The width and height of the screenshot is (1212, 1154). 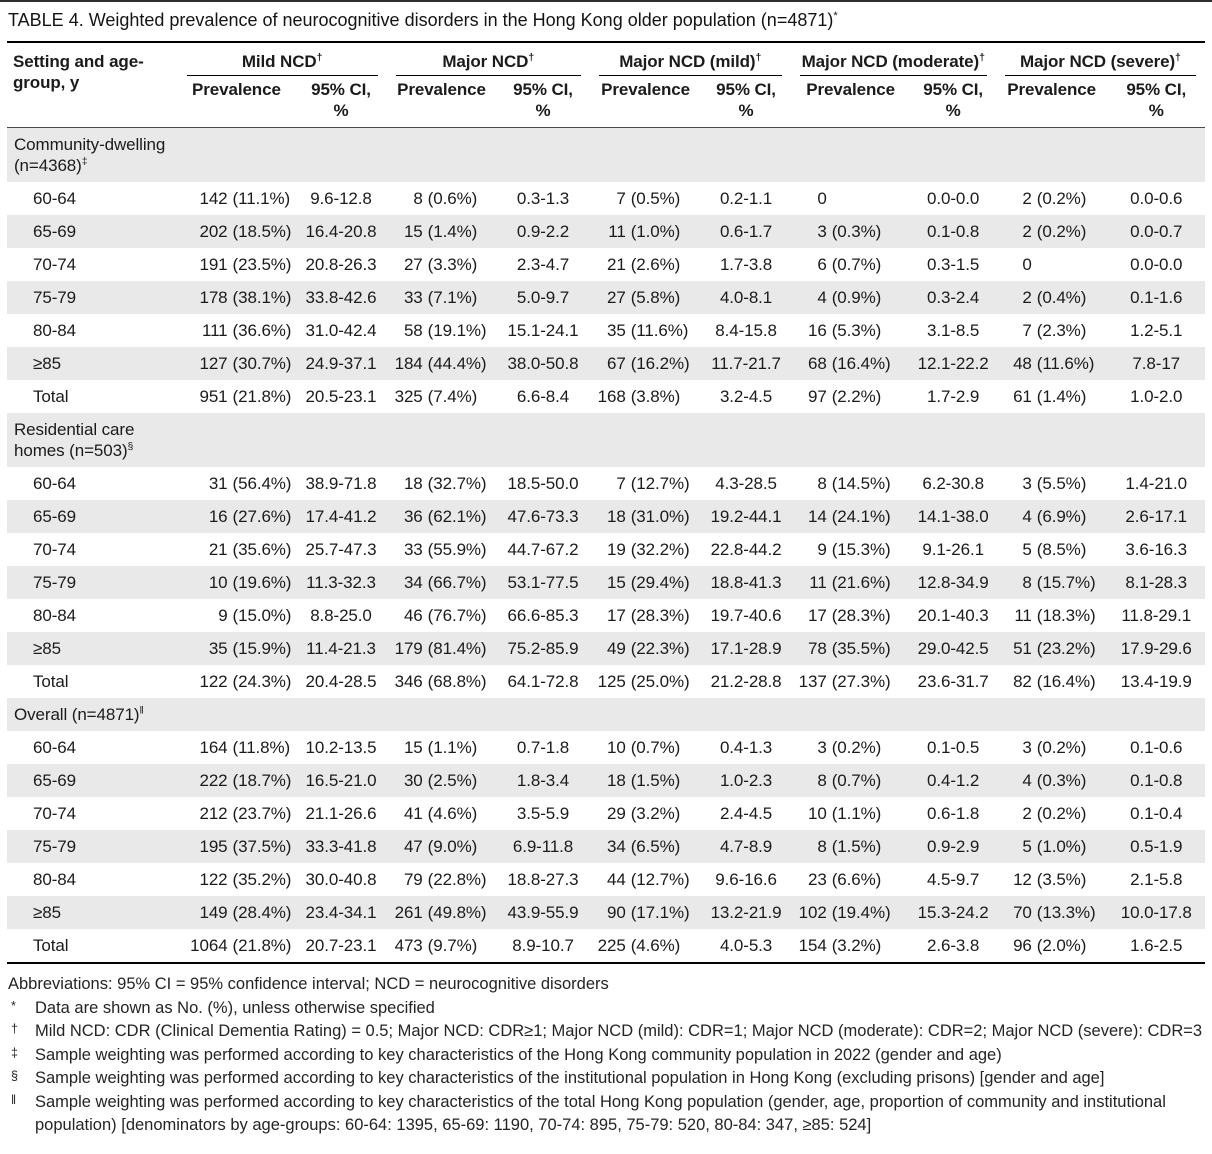 What do you see at coordinates (817, 396) in the screenshot?
I see `prevalence-count: 97` at bounding box center [817, 396].